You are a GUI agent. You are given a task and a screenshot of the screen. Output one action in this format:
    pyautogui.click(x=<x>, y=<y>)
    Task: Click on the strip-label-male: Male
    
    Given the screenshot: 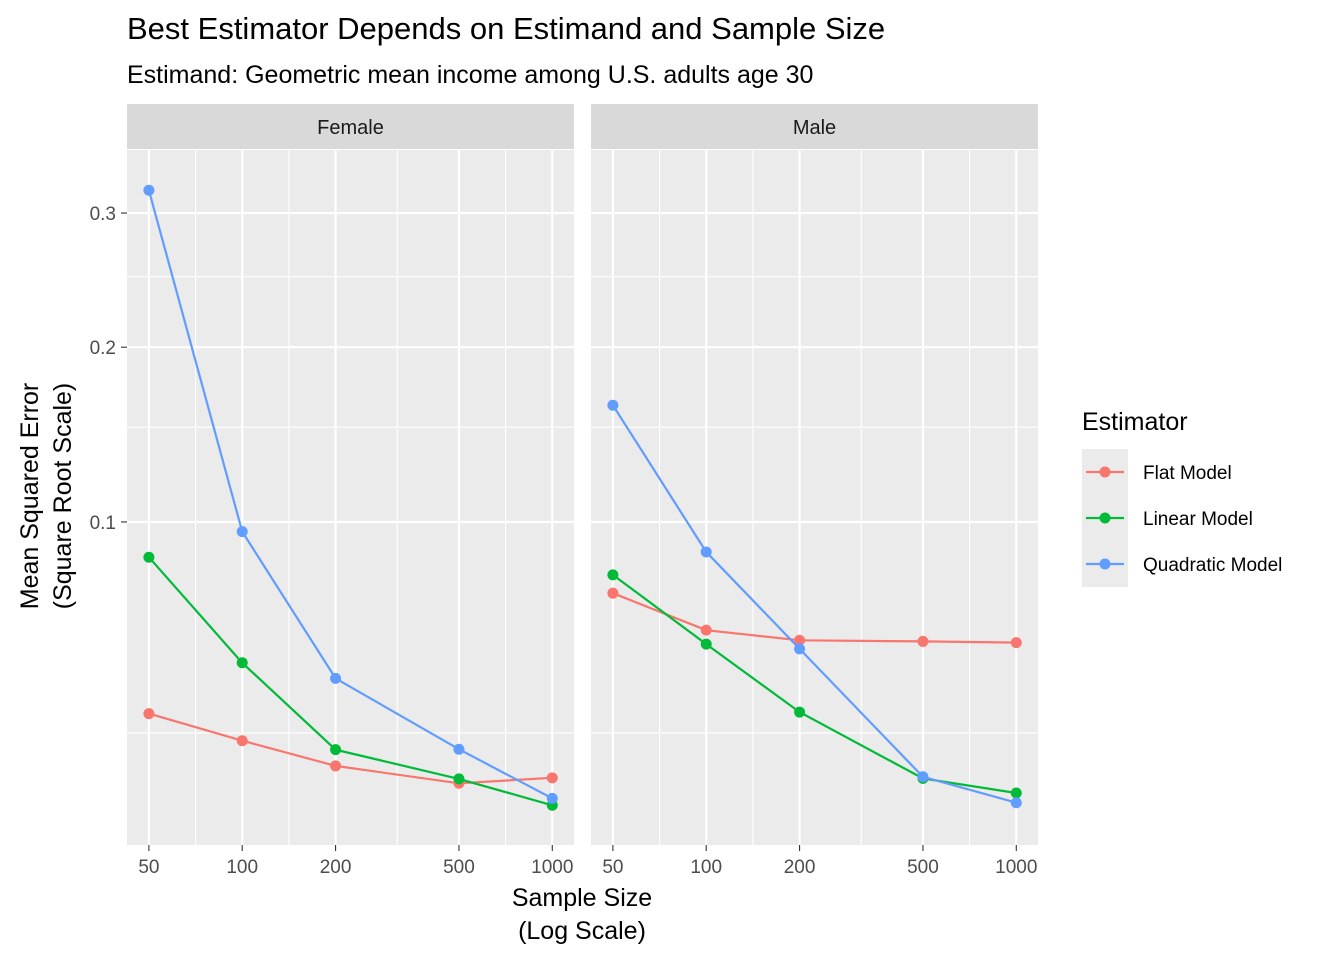 What is the action you would take?
    pyautogui.click(x=814, y=128)
    